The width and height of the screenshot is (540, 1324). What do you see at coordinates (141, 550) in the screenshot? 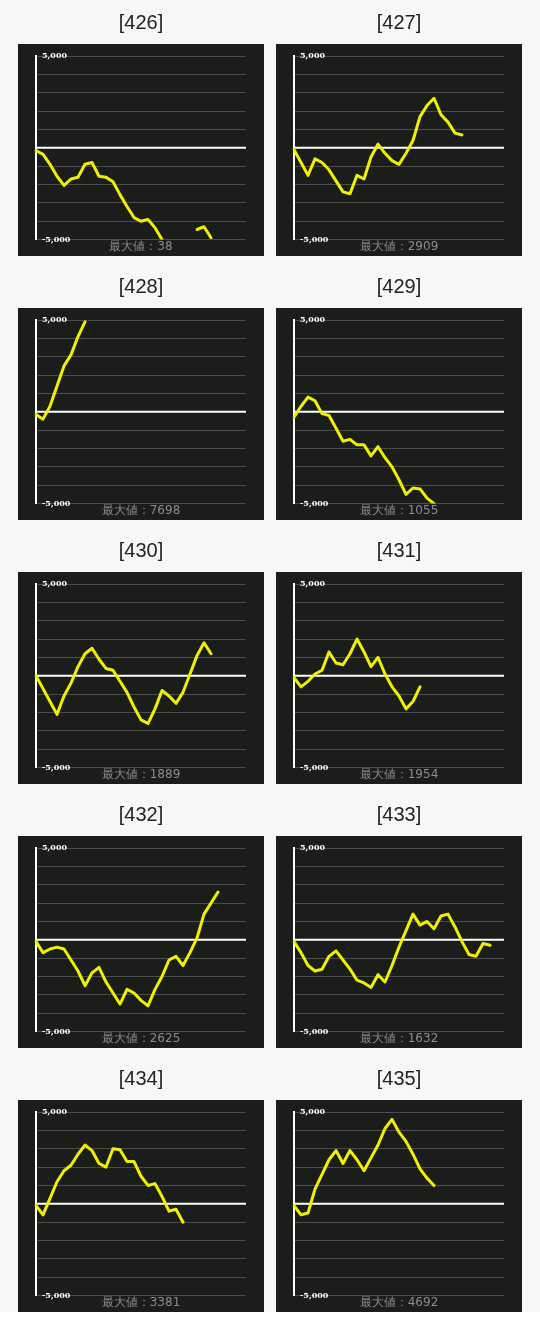
I see `chart-title: [430]` at bounding box center [141, 550].